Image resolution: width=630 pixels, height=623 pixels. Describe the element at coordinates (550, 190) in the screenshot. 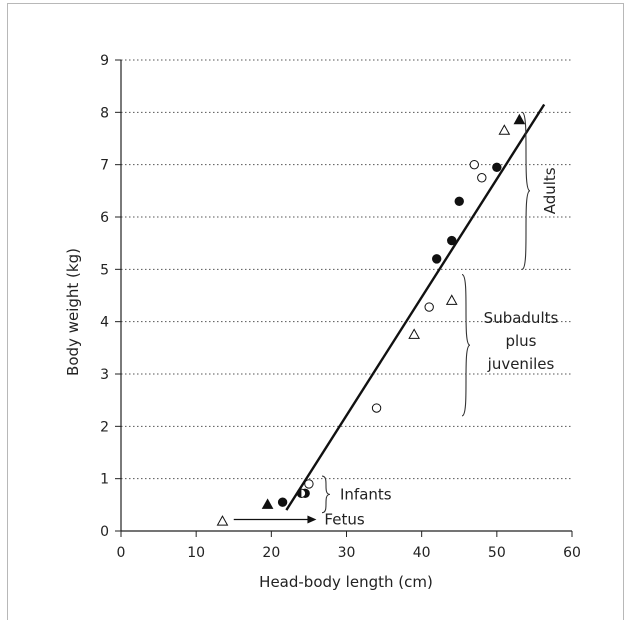

I see `adults-label: Adults` at that location.